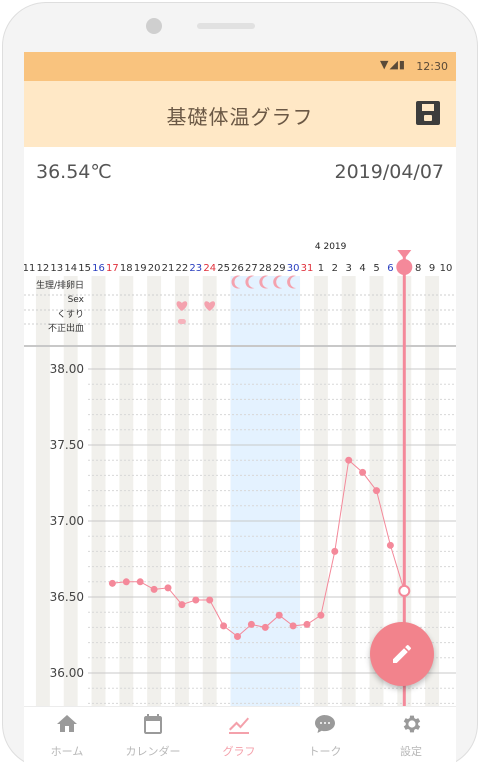 The width and height of the screenshot is (480, 770). I want to click on earpiece-speaker, so click(226, 26).